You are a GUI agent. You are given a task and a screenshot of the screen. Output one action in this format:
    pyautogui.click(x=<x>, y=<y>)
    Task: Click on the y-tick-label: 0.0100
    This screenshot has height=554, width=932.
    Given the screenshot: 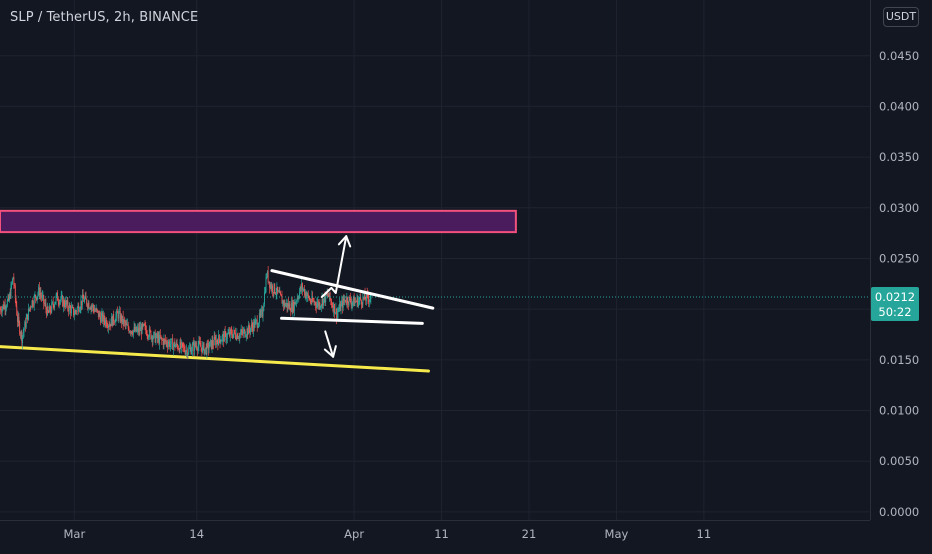 What is the action you would take?
    pyautogui.click(x=899, y=411)
    